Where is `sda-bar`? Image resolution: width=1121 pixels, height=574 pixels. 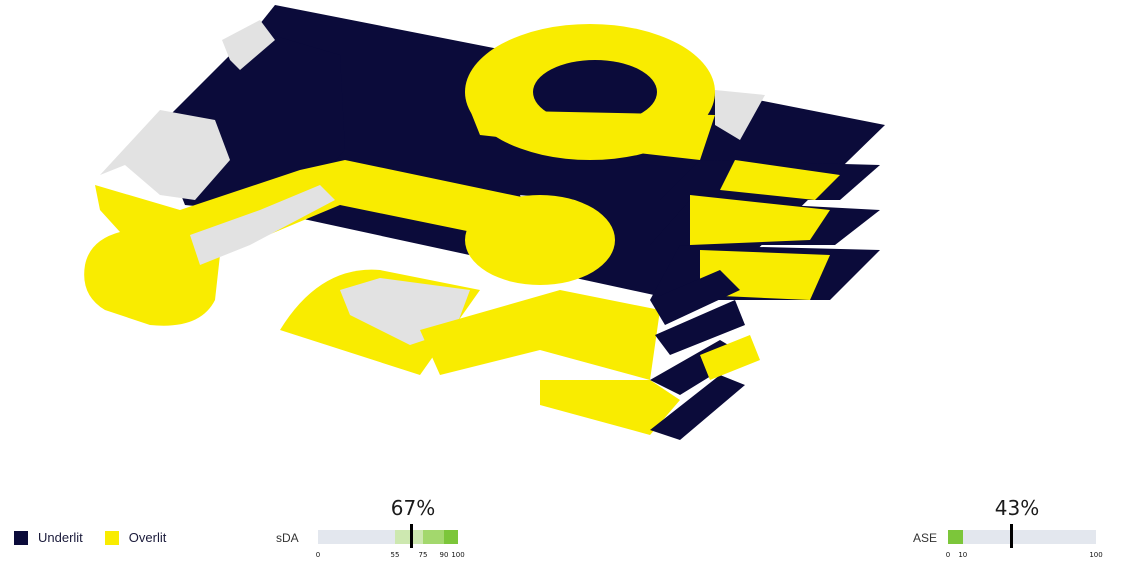
sda-bar is located at coordinates (388, 536).